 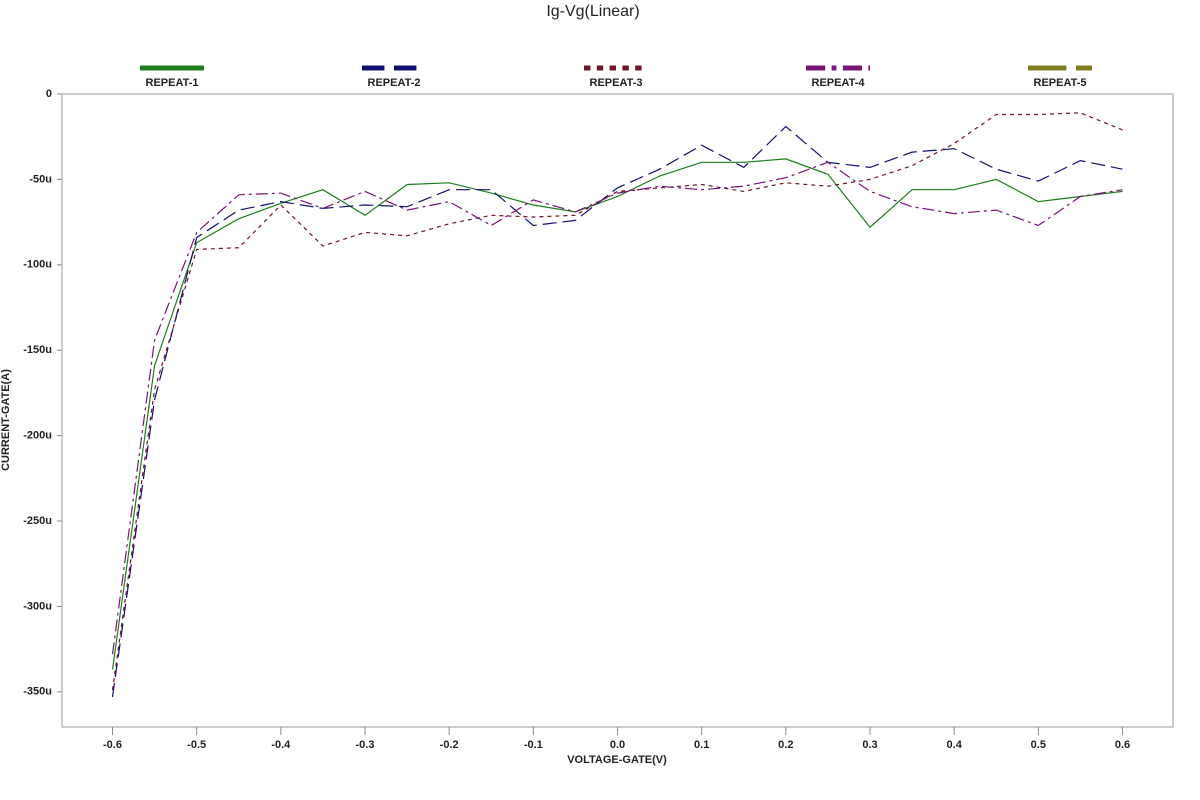 I want to click on y-axis-label: CURRENT-GATE(A), so click(x=6, y=420).